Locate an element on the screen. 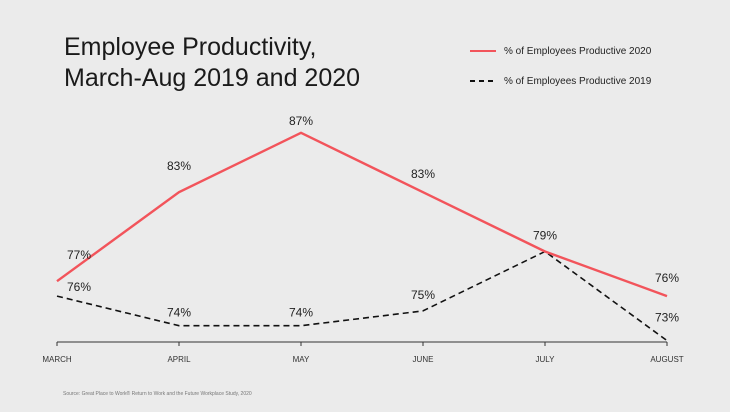 The height and width of the screenshot is (412, 730). legend-item-2020: % of Employees Productive 2020 is located at coordinates (560, 51).